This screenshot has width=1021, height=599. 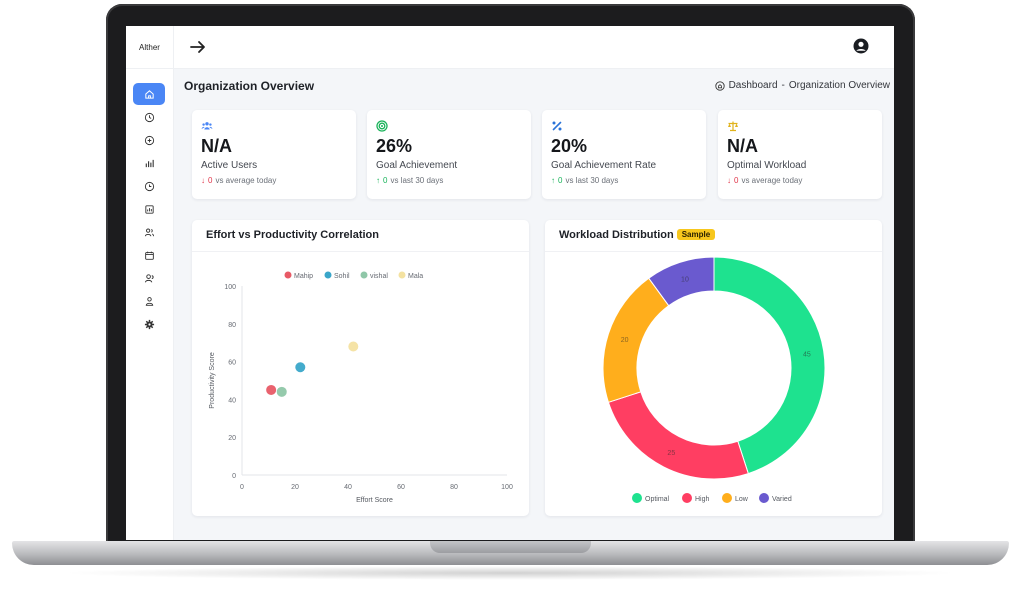 What do you see at coordinates (348, 487) in the screenshot?
I see `x-tick-label: 40` at bounding box center [348, 487].